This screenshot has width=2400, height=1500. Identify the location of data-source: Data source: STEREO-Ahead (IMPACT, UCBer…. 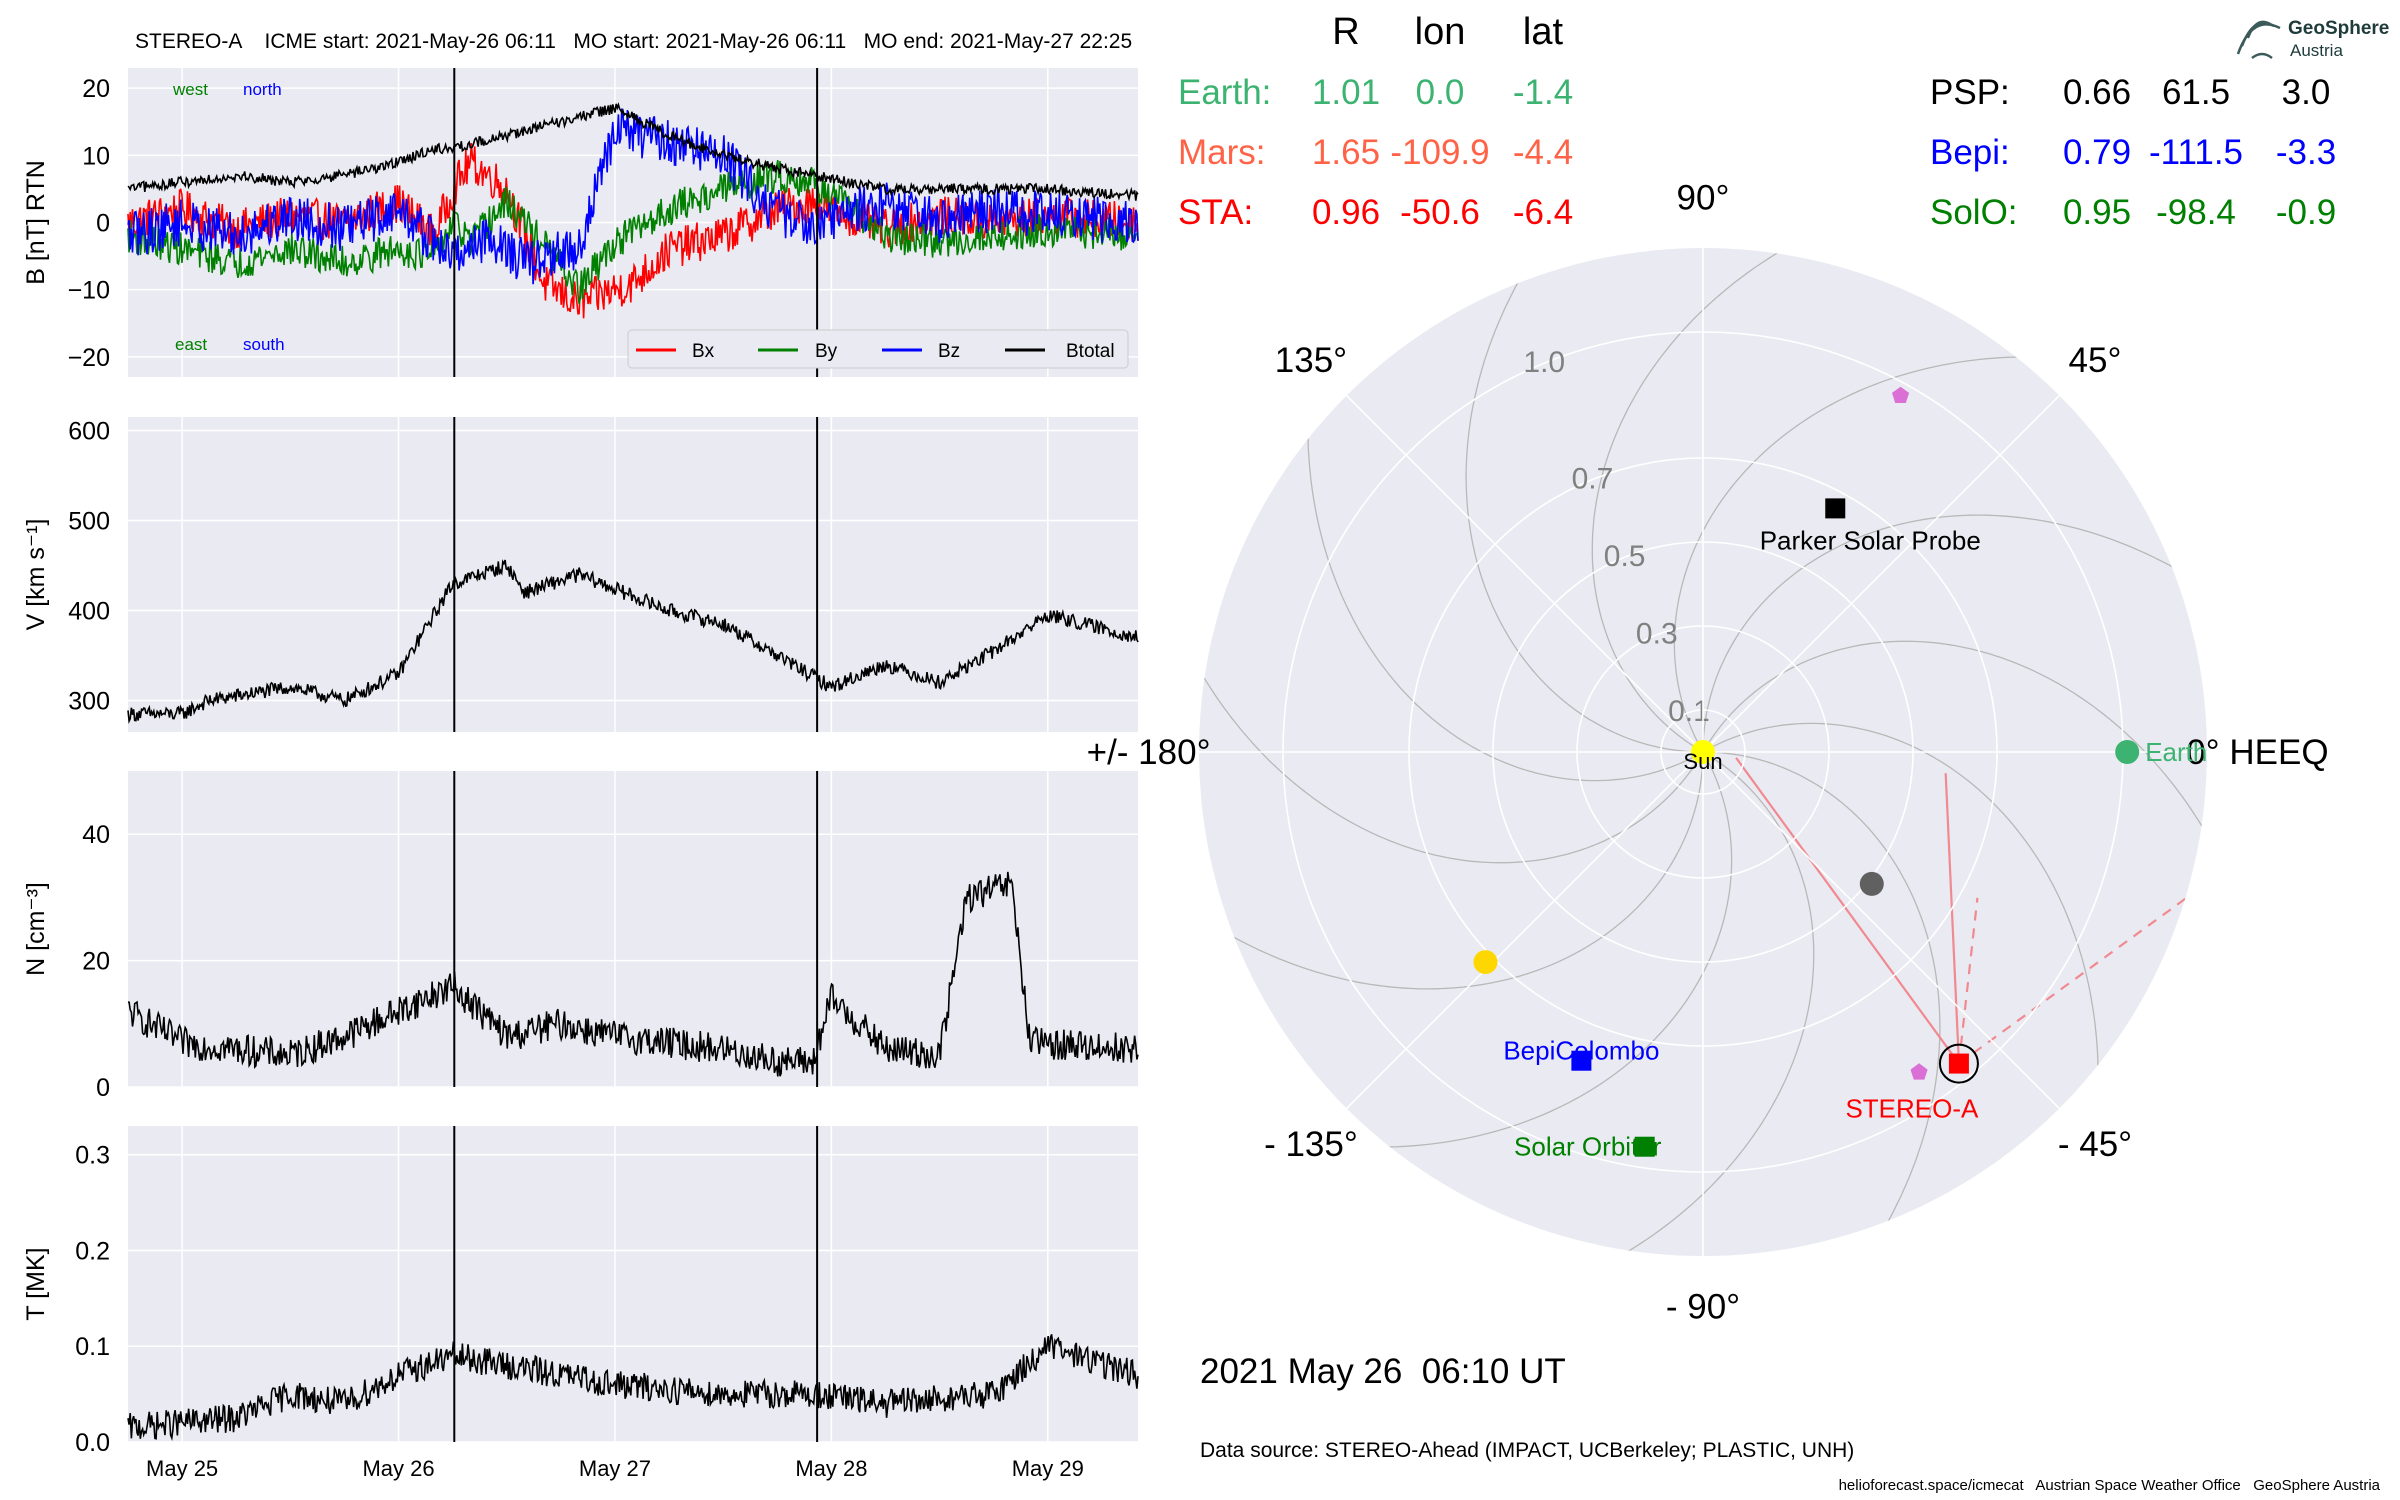
(1527, 1450).